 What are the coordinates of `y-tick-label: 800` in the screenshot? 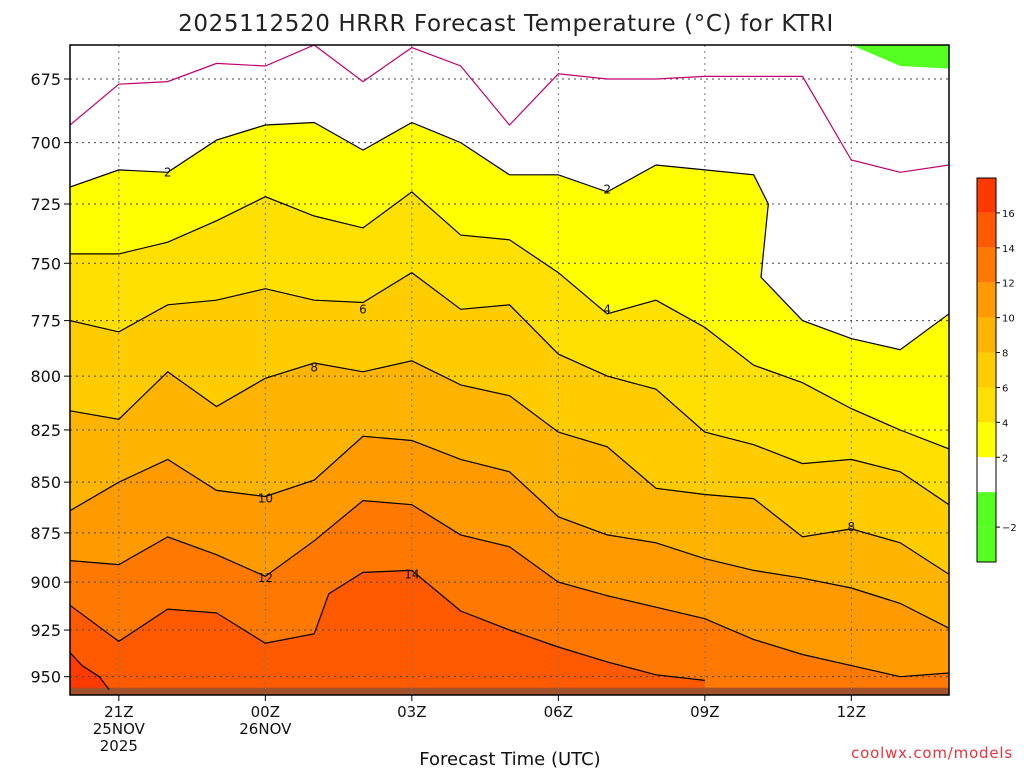 It's located at (45, 376).